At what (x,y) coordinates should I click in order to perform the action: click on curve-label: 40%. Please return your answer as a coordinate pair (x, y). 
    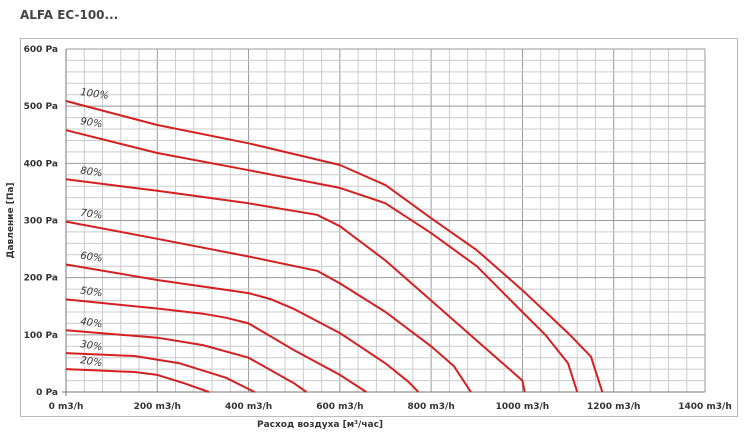
    Looking at the image, I should click on (92, 323).